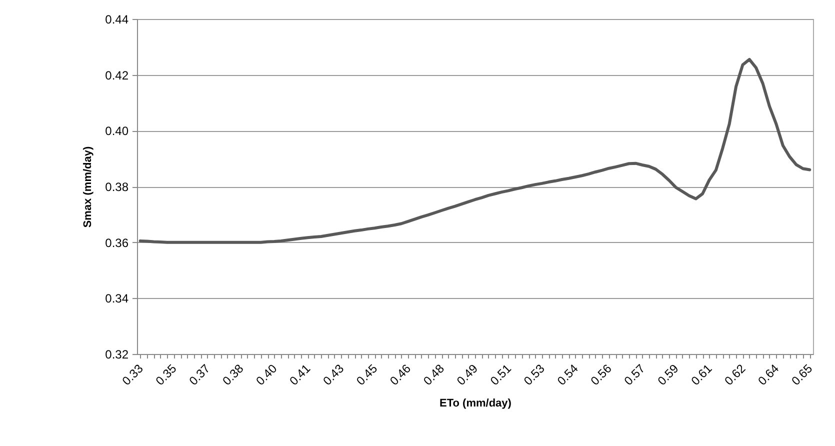 This screenshot has width=835, height=446. Describe the element at coordinates (266, 374) in the screenshot. I see `x-tick-label: 0.40` at that location.